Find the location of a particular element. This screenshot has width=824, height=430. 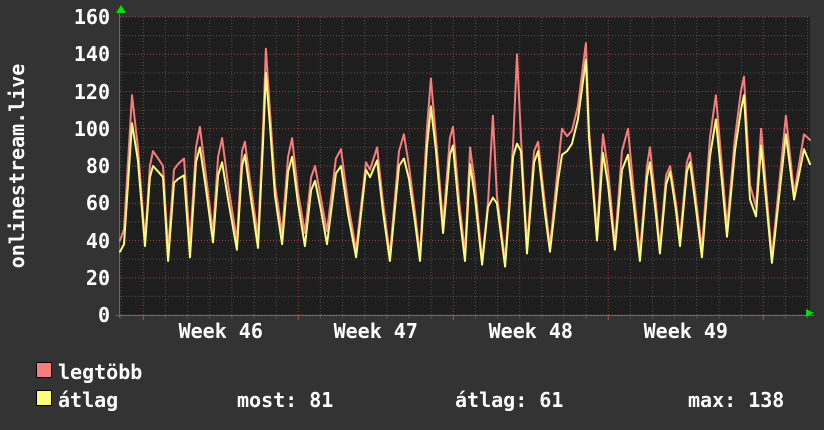

y-tick-label: 100 is located at coordinates (91, 128).